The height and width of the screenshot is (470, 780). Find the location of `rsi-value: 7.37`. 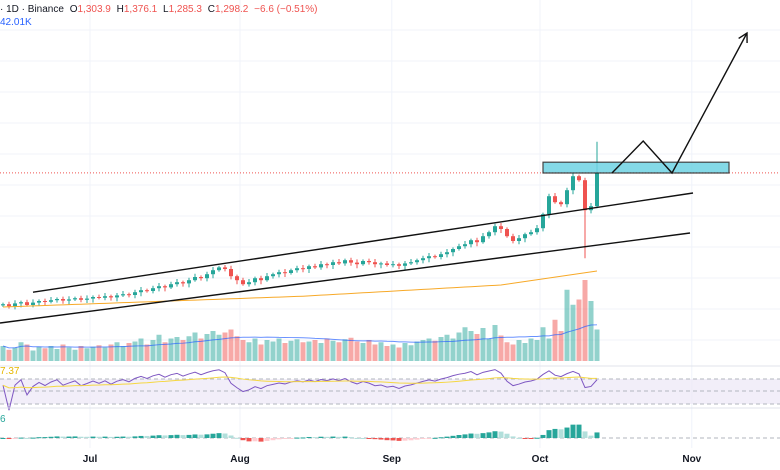

rsi-value: 7.37 is located at coordinates (10, 371).